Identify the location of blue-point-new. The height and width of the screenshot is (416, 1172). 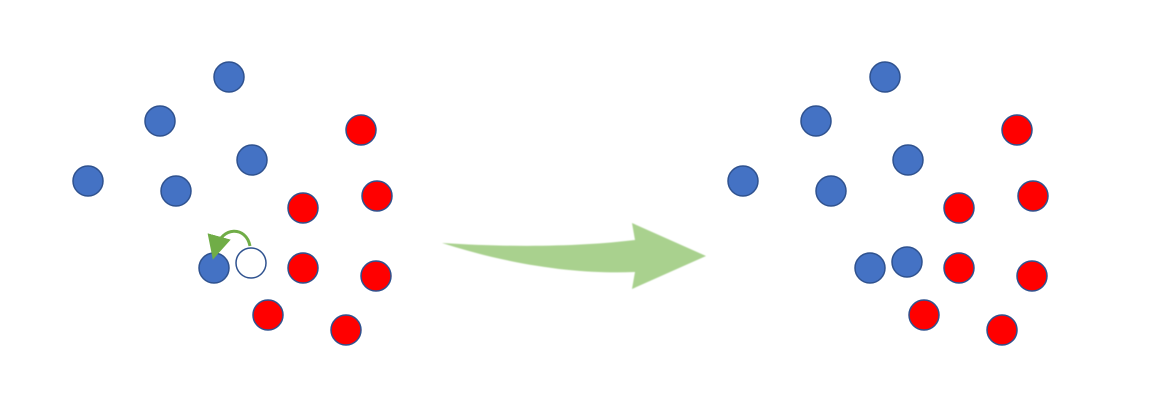
(907, 262).